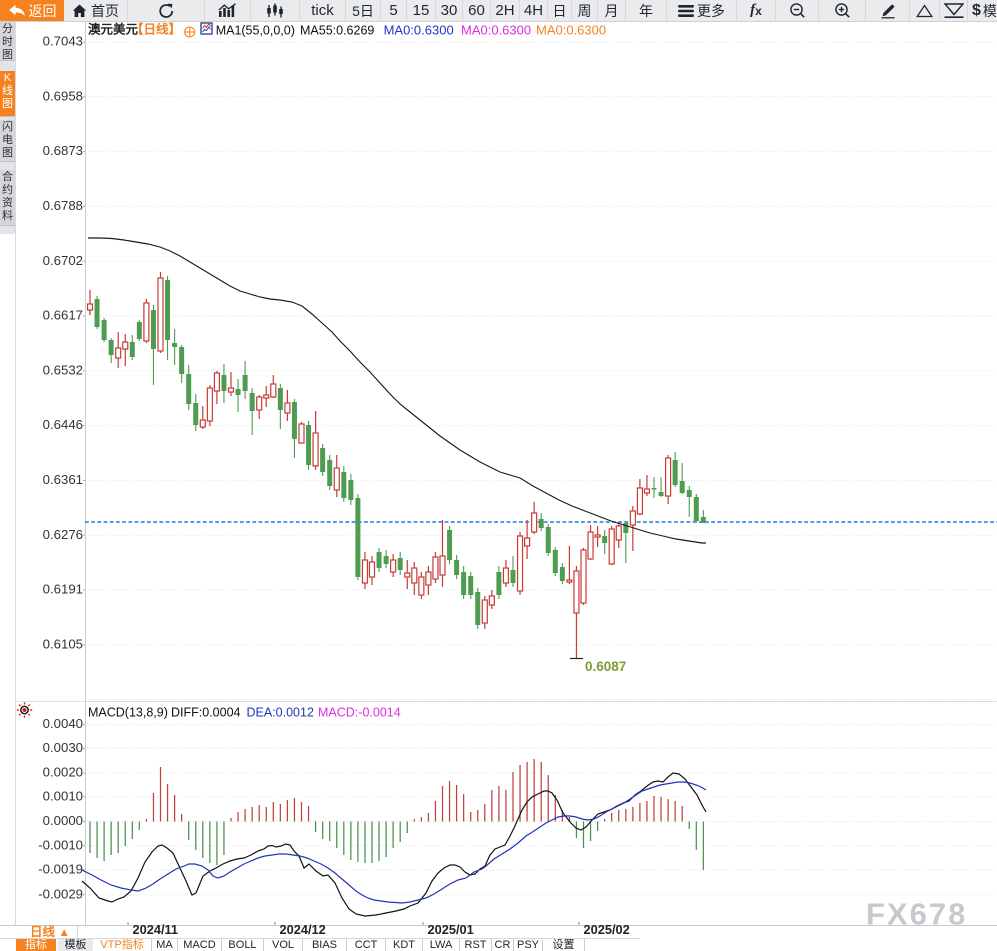 The height and width of the screenshot is (951, 997). I want to click on svg-text: 0.6958, so click(63, 95).